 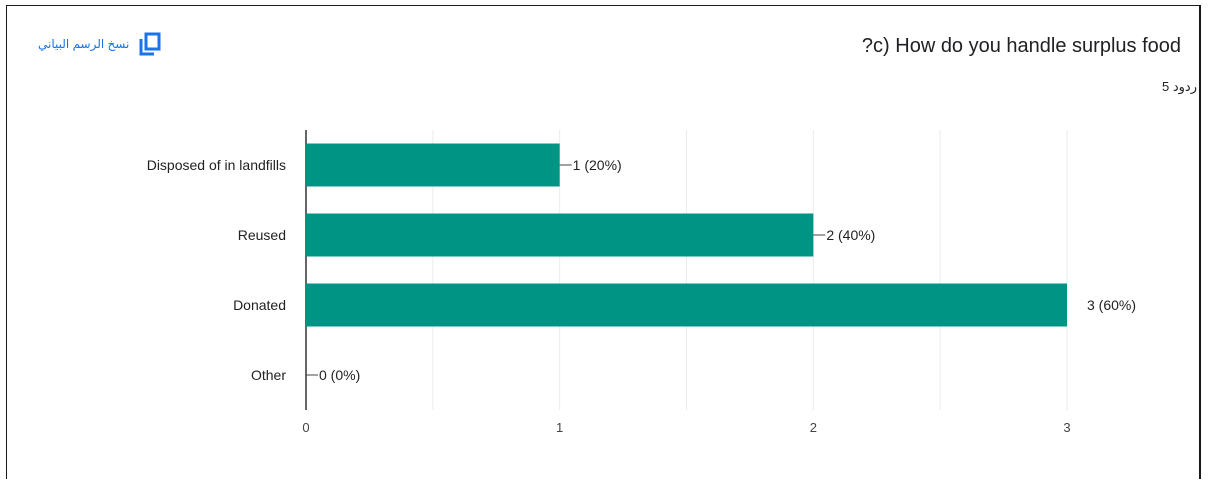 I want to click on category-label: Reused, so click(x=262, y=235).